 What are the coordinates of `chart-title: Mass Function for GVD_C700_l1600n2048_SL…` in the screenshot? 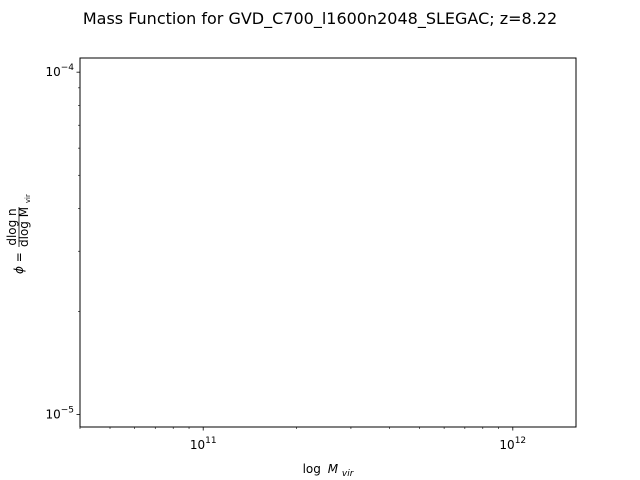 It's located at (320, 19).